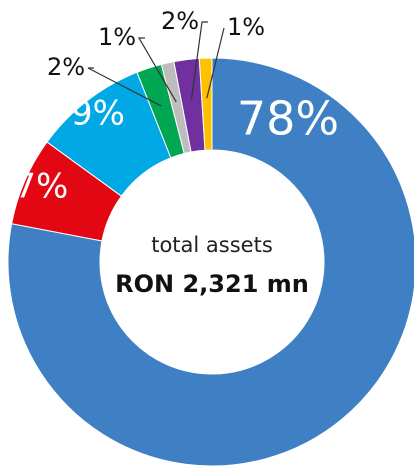  Describe the element at coordinates (98, 114) in the screenshot. I see `value-label: 9%` at that location.